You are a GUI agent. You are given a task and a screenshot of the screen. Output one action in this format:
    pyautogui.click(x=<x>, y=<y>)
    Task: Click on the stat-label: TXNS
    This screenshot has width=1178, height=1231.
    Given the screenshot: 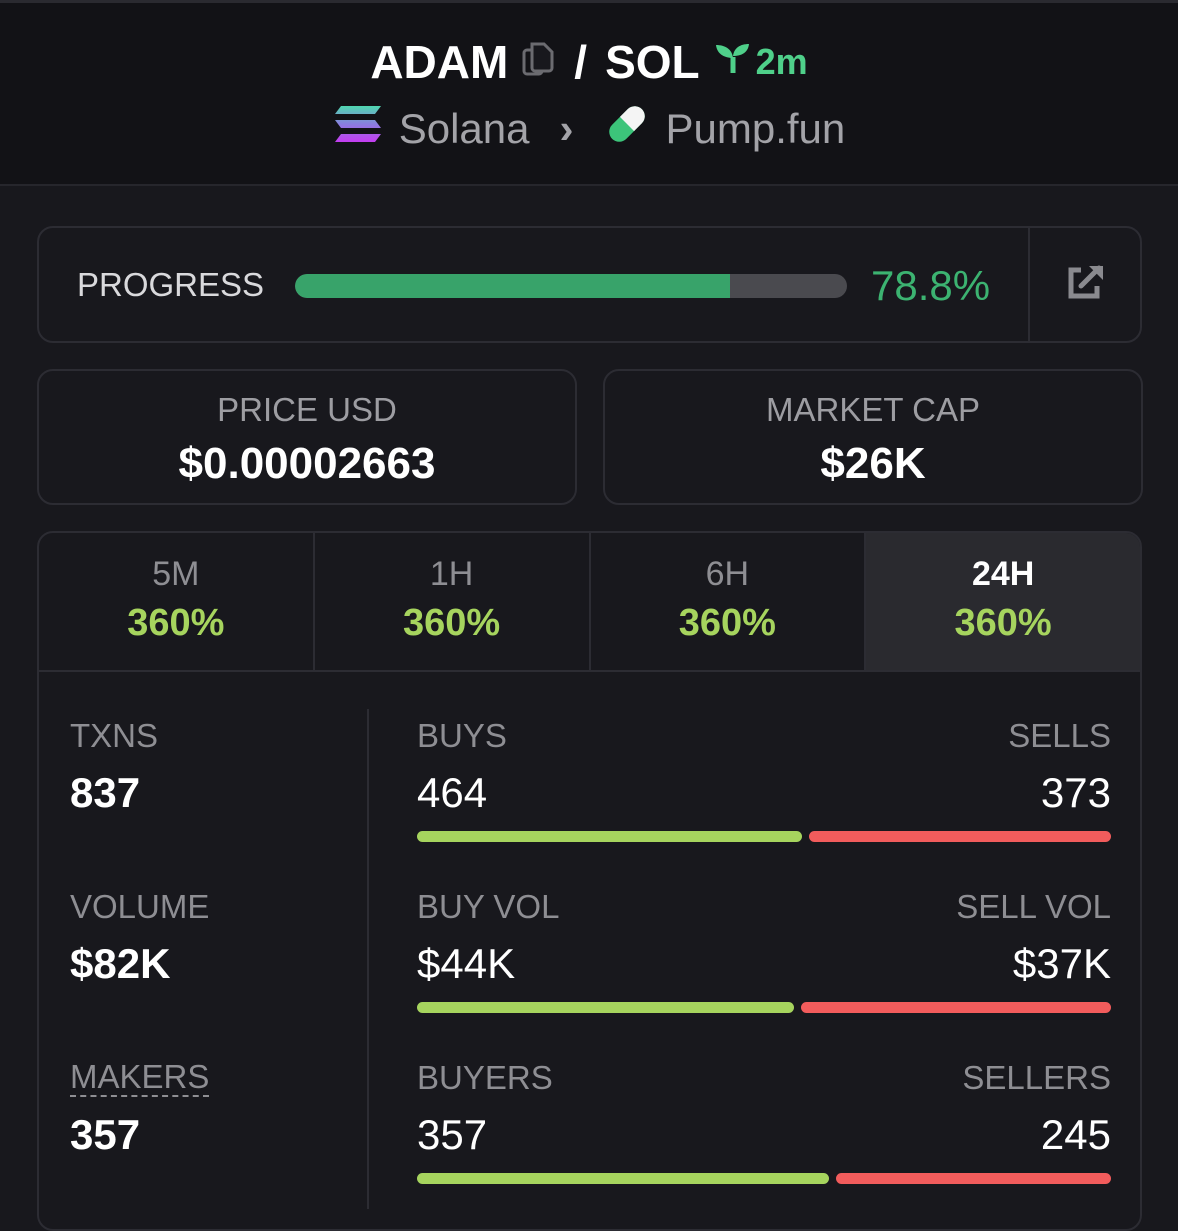 What is the action you would take?
    pyautogui.click(x=114, y=735)
    